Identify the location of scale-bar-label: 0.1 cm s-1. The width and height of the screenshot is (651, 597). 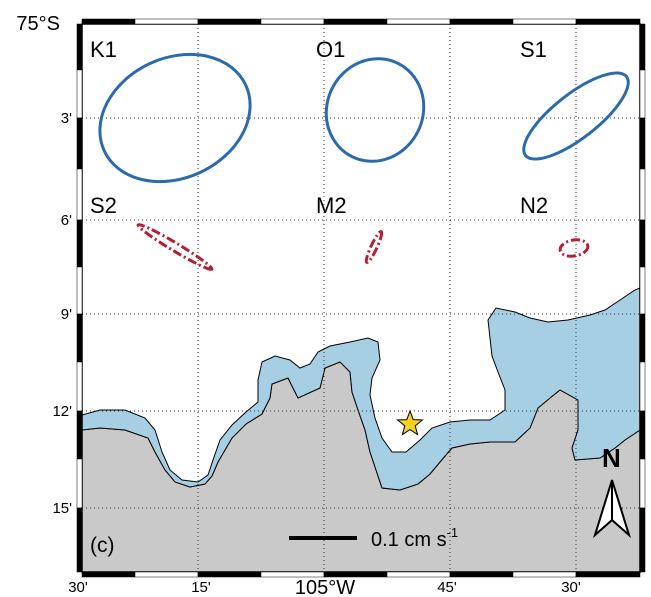
(414, 538).